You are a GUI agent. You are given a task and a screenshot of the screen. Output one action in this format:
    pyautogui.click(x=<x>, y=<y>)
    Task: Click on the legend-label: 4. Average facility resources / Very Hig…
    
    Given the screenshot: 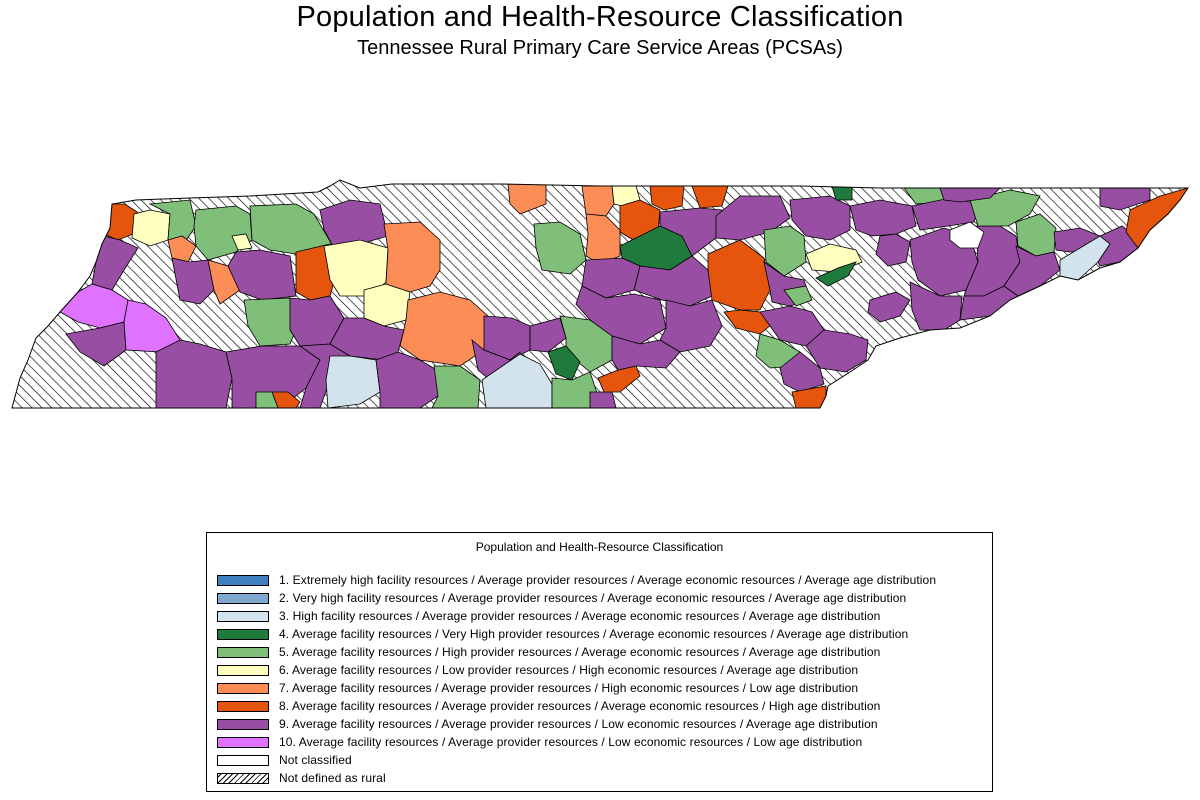 What is the action you would take?
    pyautogui.click(x=594, y=634)
    